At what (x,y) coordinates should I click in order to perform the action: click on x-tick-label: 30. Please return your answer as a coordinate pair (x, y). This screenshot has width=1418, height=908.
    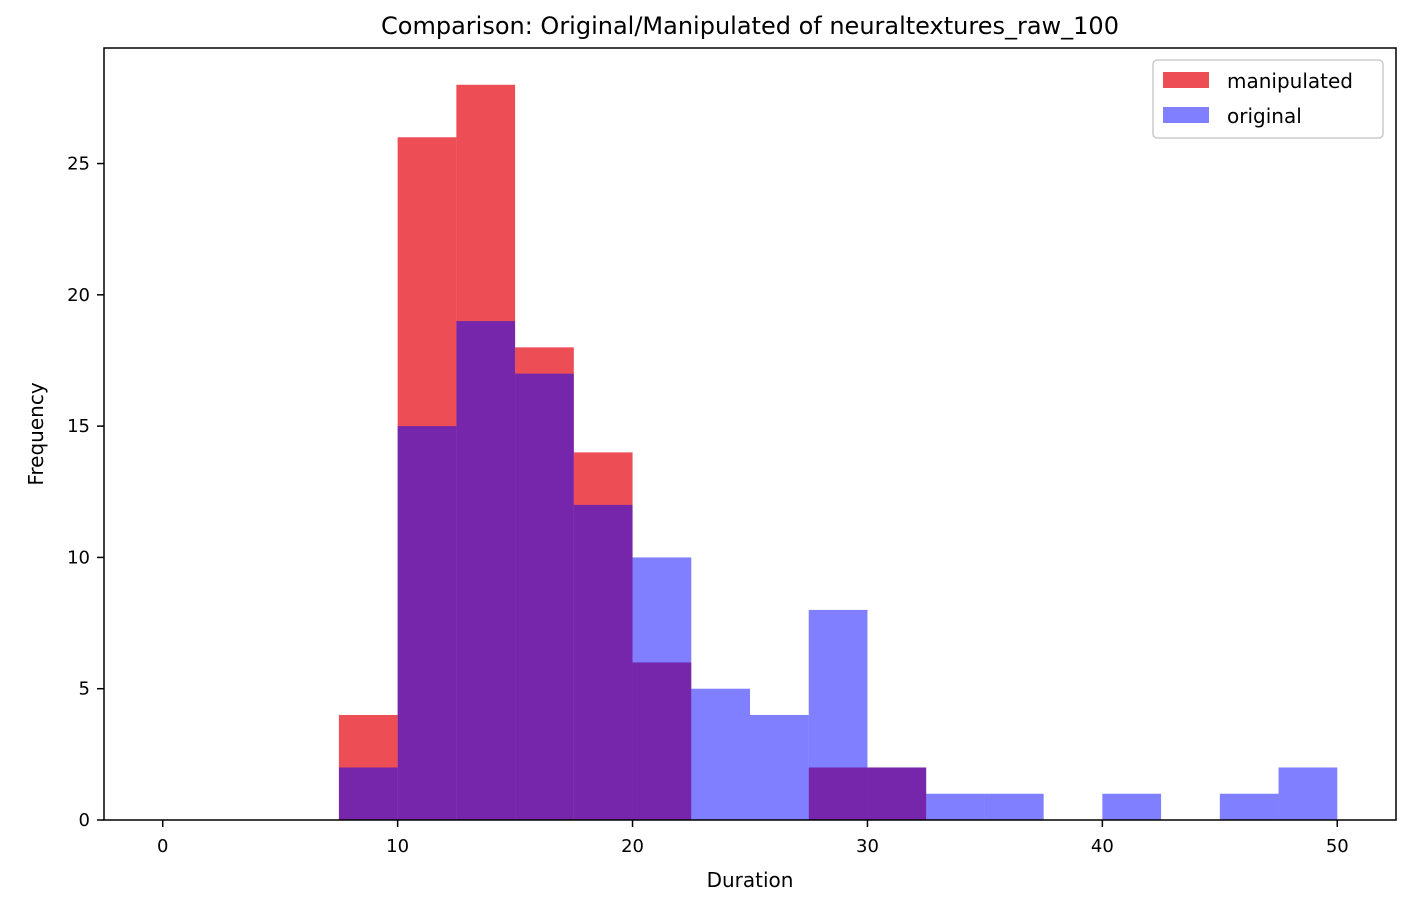
    Looking at the image, I should click on (867, 846).